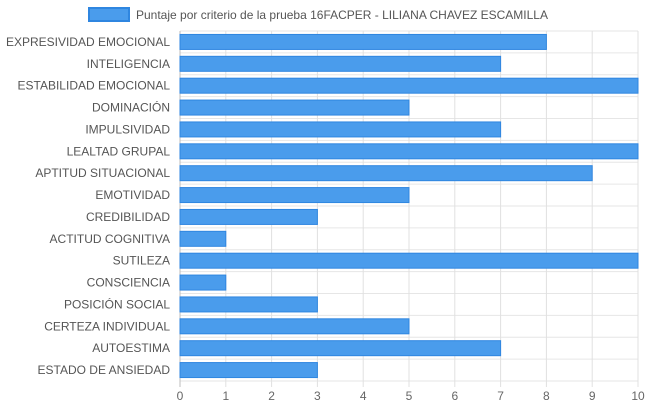 The width and height of the screenshot is (648, 410). I want to click on category-label: CERTEZA INDIVIDUAL, so click(107, 326).